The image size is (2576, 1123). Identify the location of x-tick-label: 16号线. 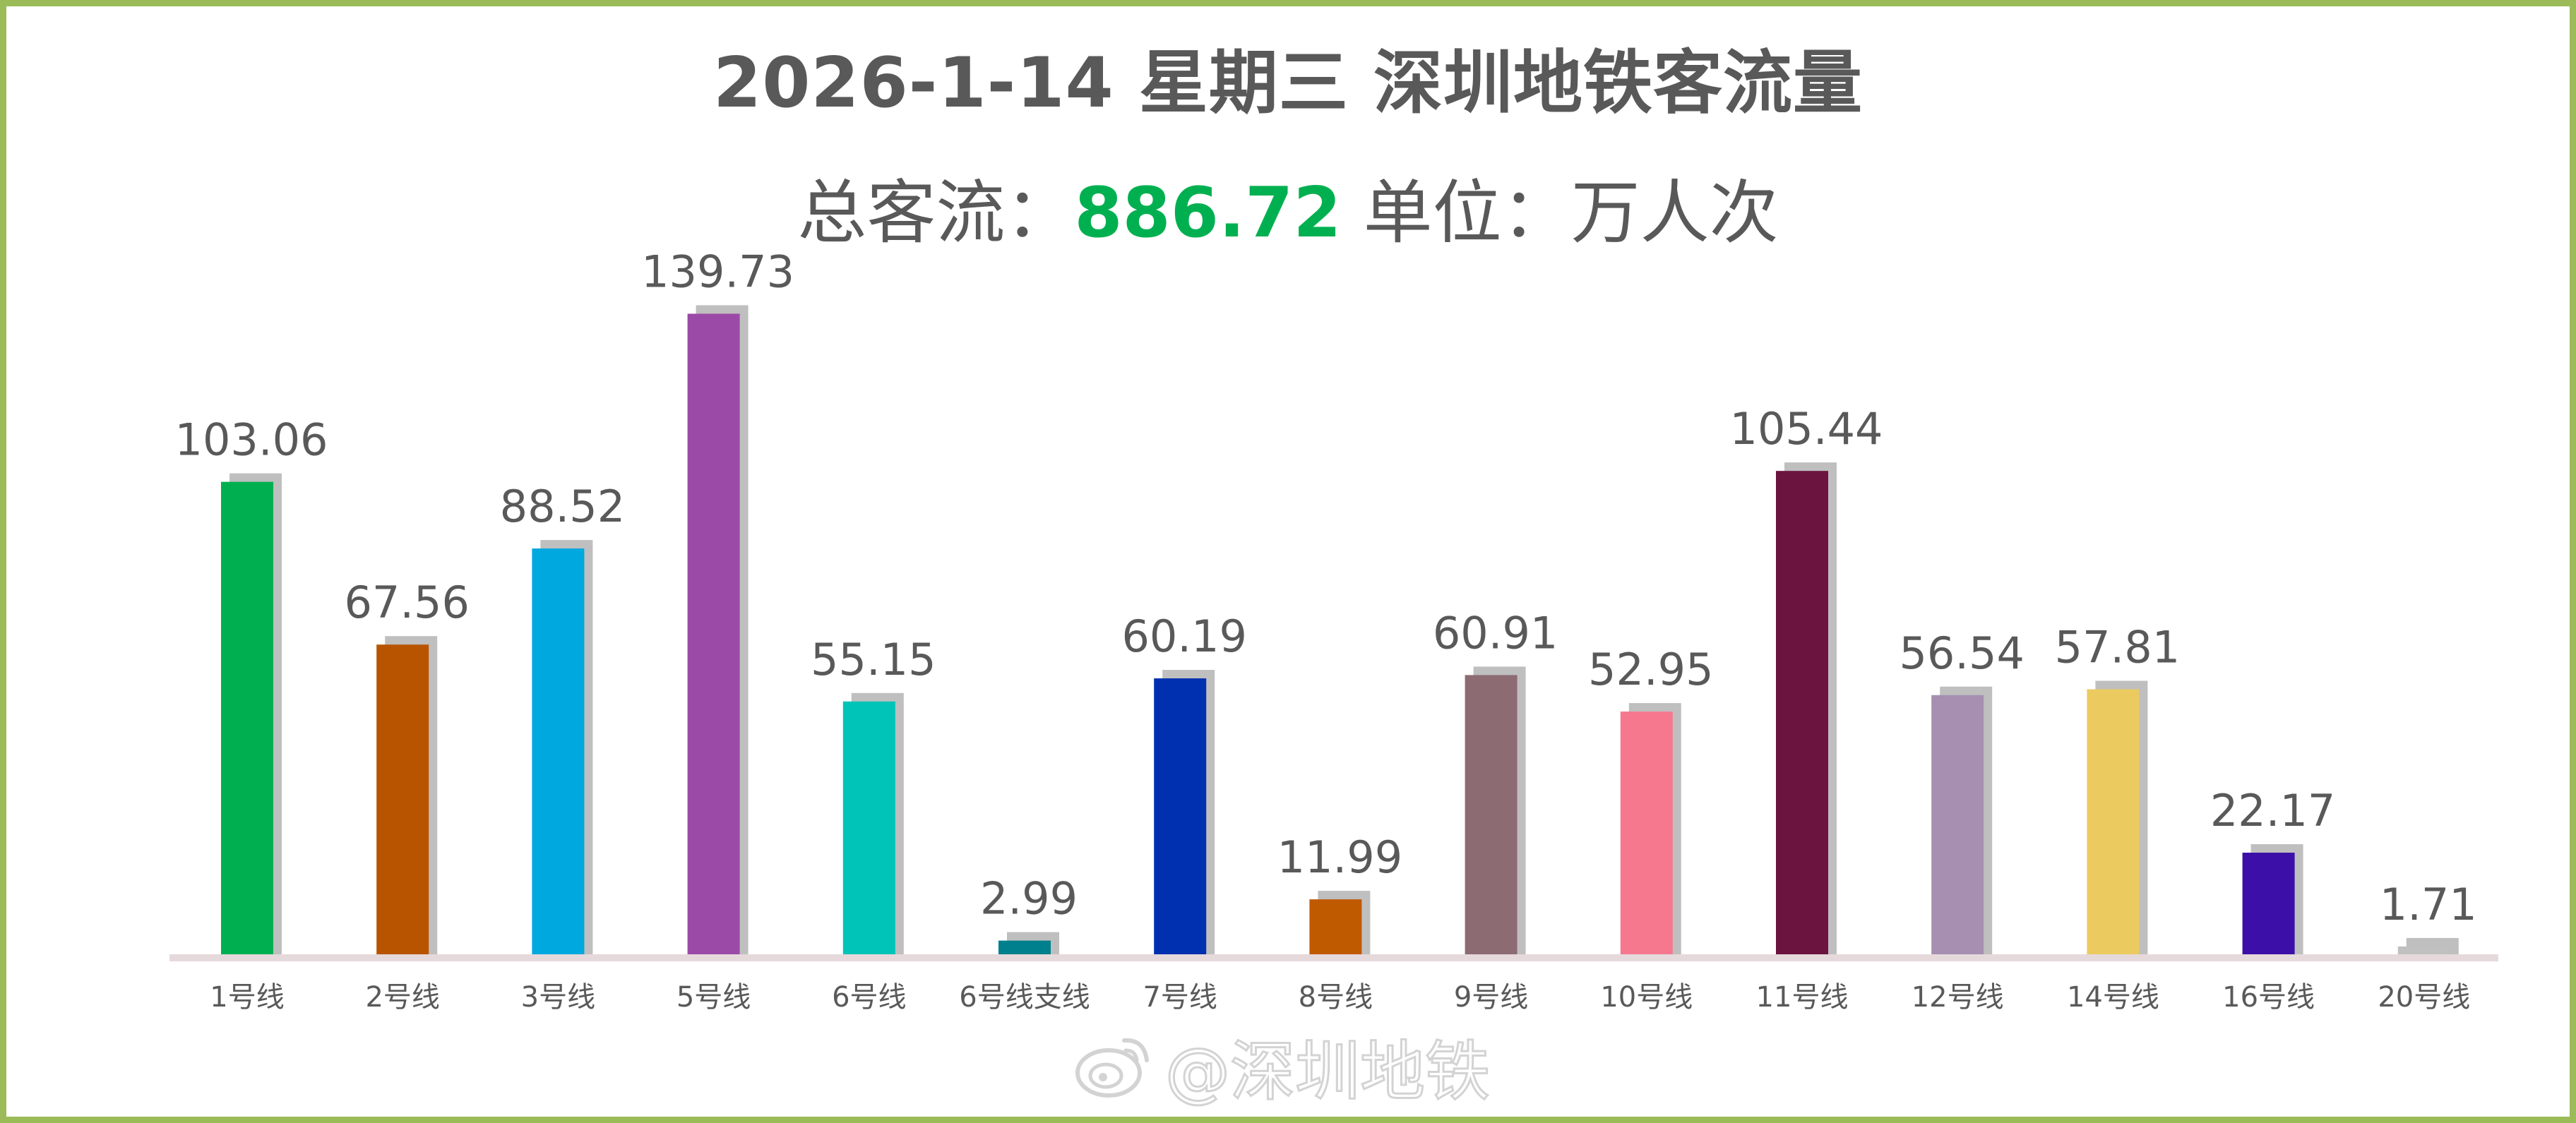
(2268, 997).